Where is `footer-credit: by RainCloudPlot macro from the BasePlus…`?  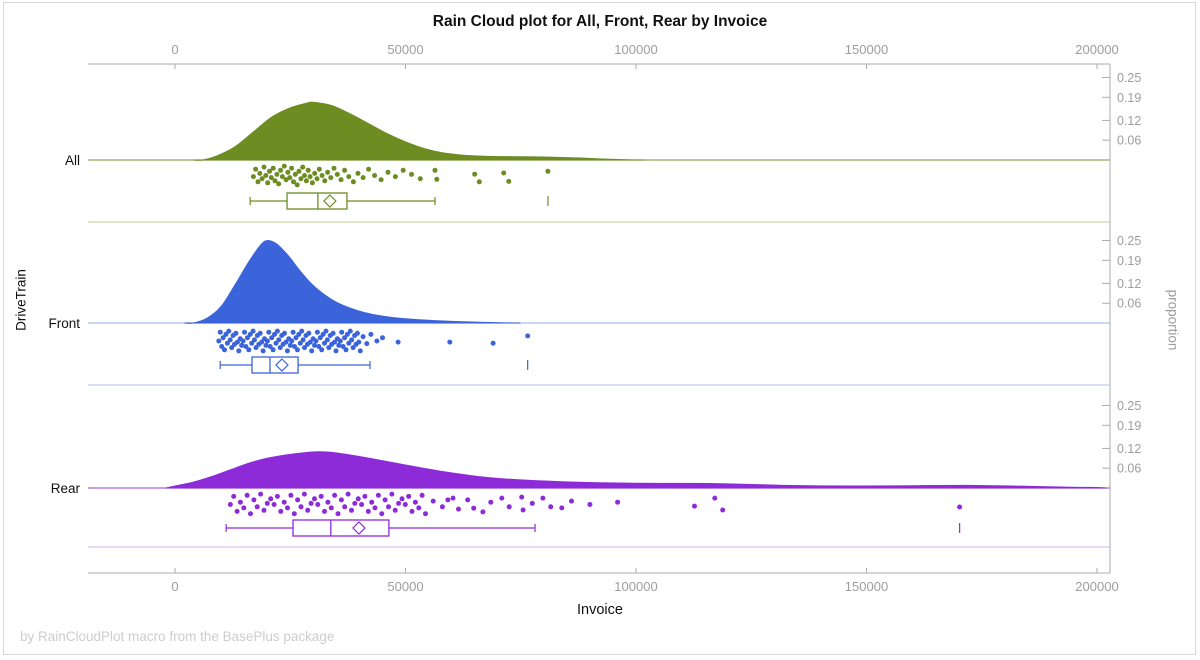 footer-credit: by RainCloudPlot macro from the BasePlus… is located at coordinates (177, 636).